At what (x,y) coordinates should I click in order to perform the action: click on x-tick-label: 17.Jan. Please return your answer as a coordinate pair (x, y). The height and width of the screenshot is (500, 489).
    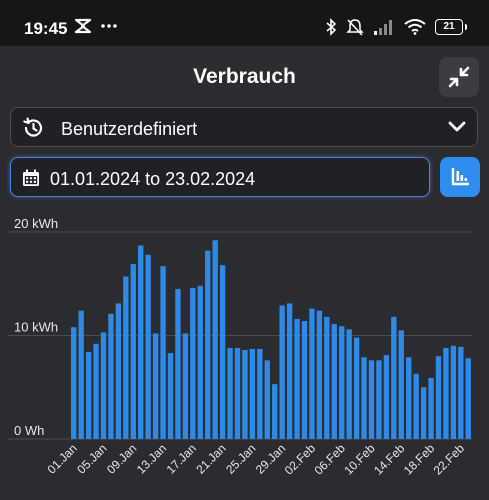
    Looking at the image, I should click on (181, 458).